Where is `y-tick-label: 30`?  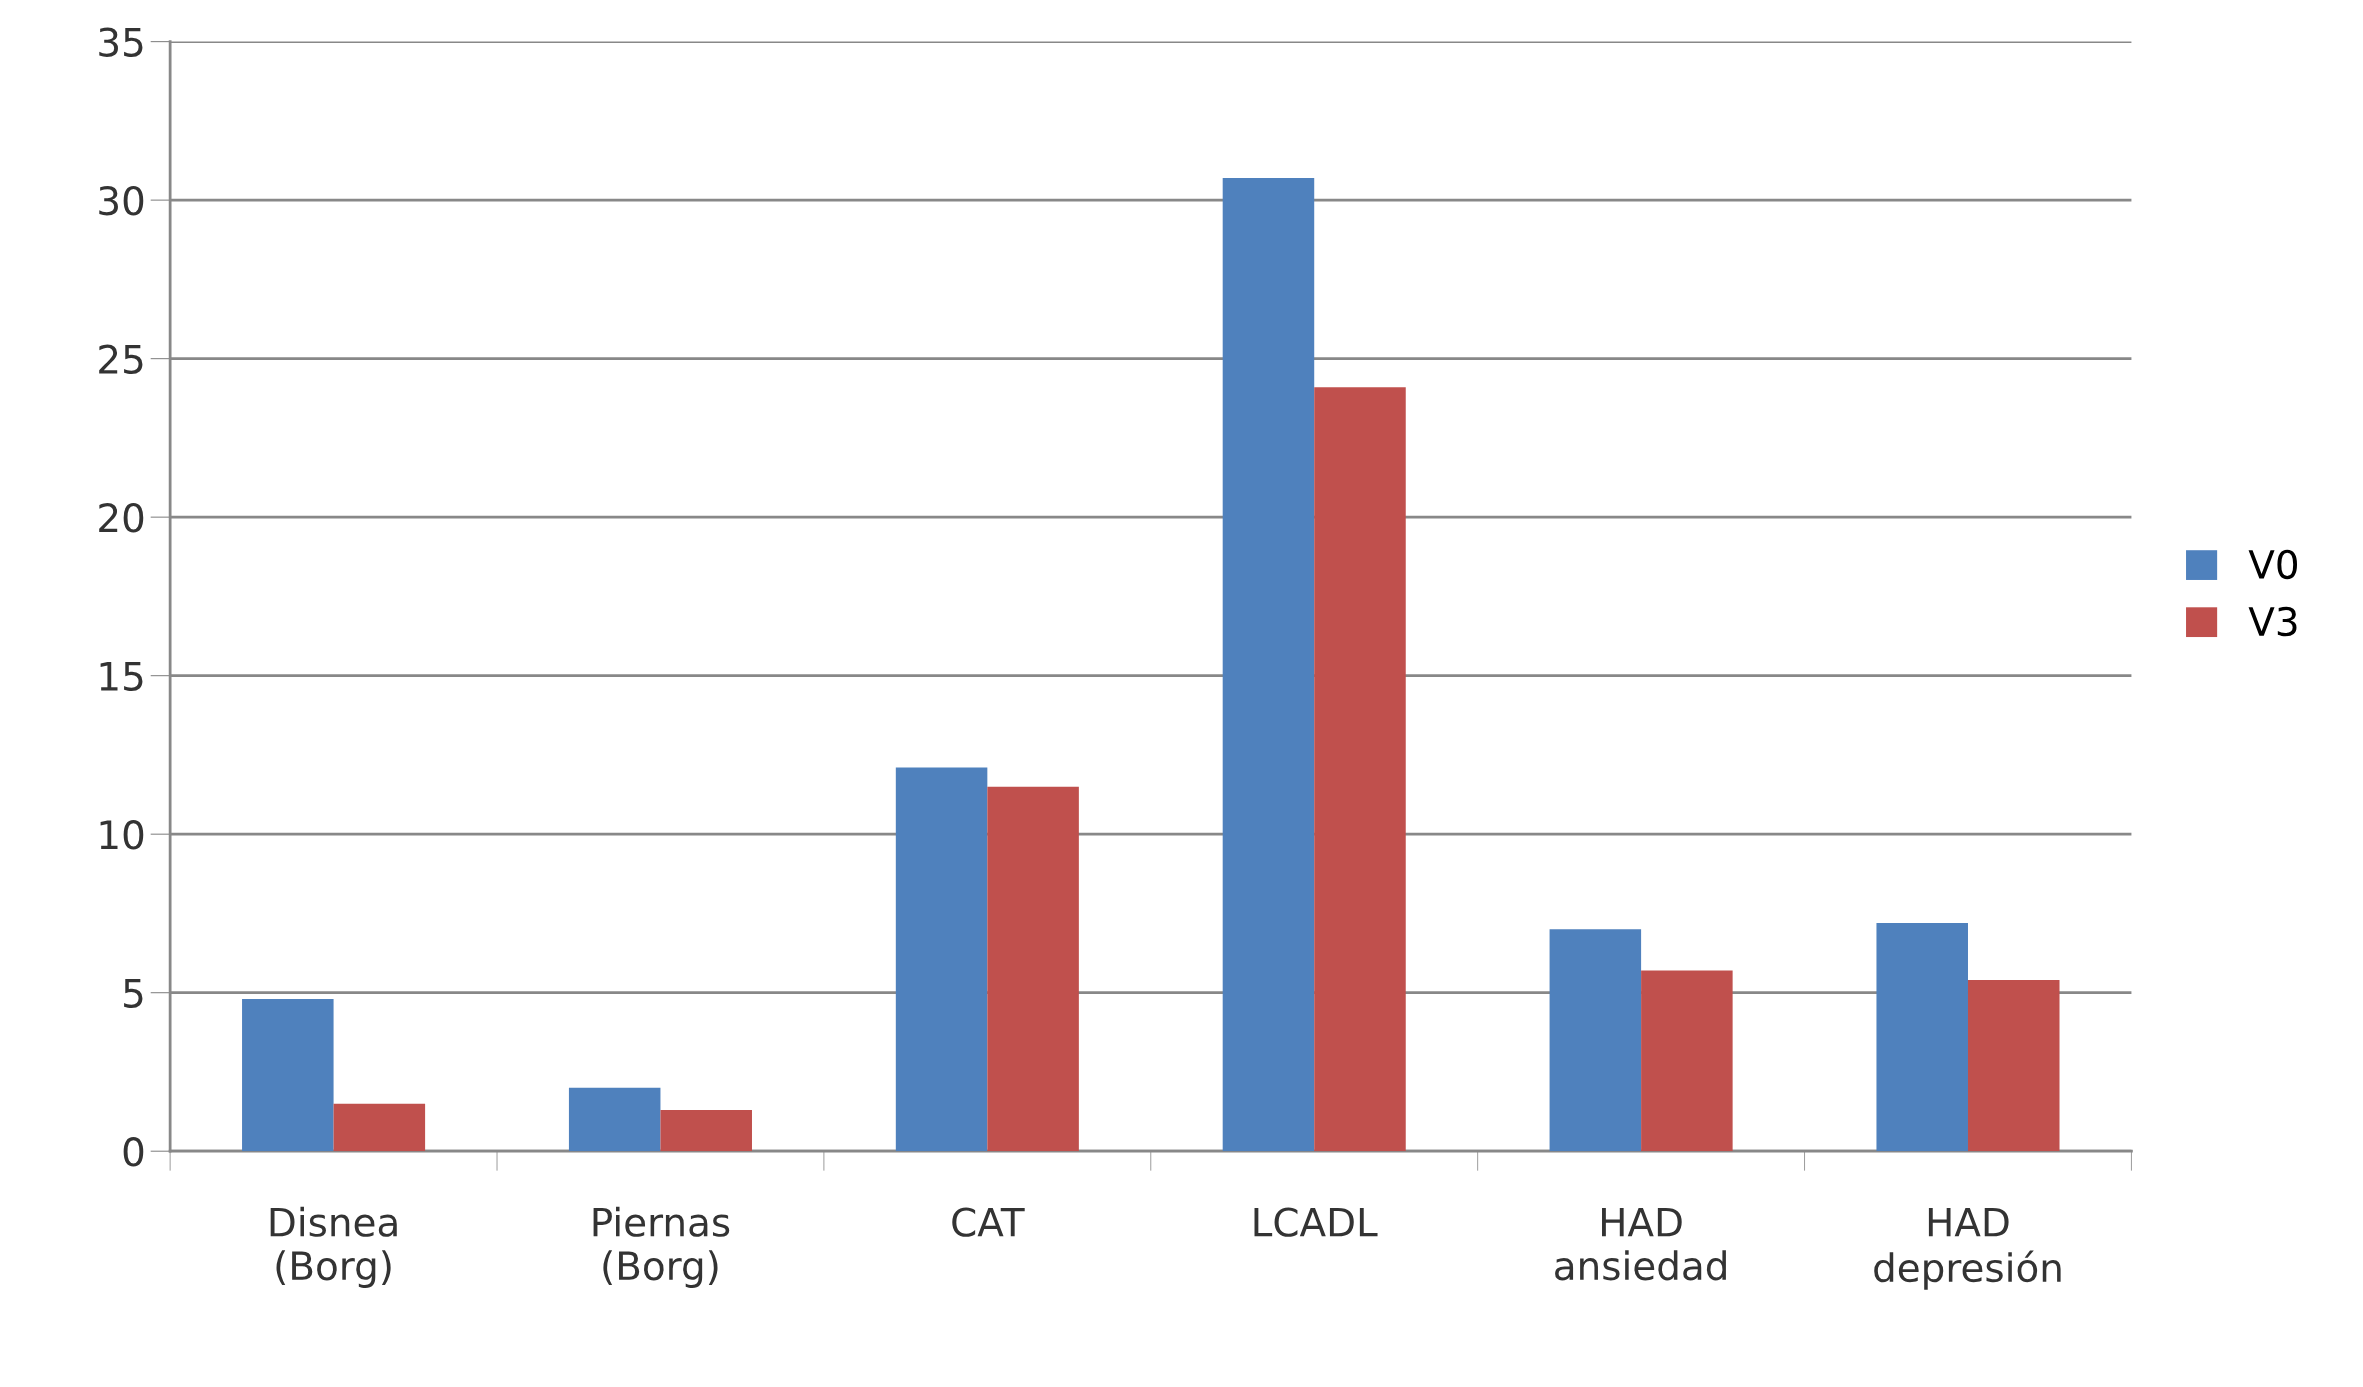 y-tick-label: 30 is located at coordinates (121, 201).